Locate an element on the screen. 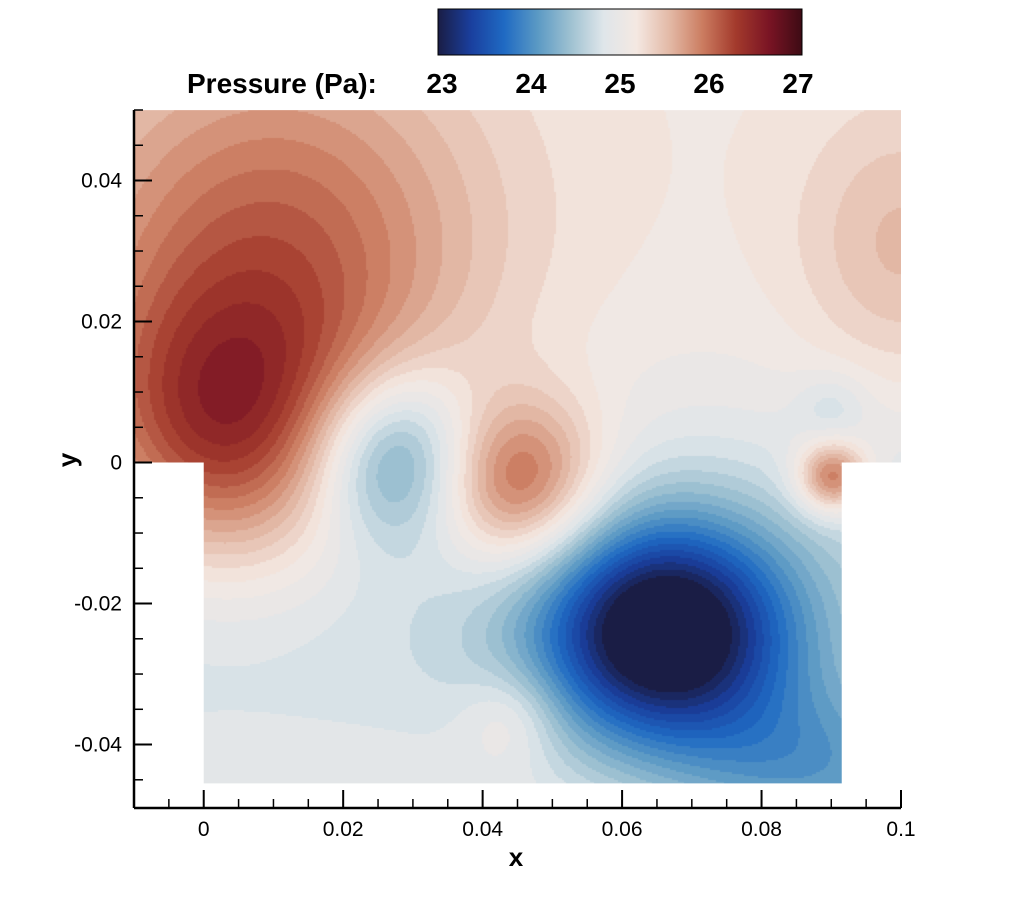  x-tick-label: 0.02 is located at coordinates (343, 829).